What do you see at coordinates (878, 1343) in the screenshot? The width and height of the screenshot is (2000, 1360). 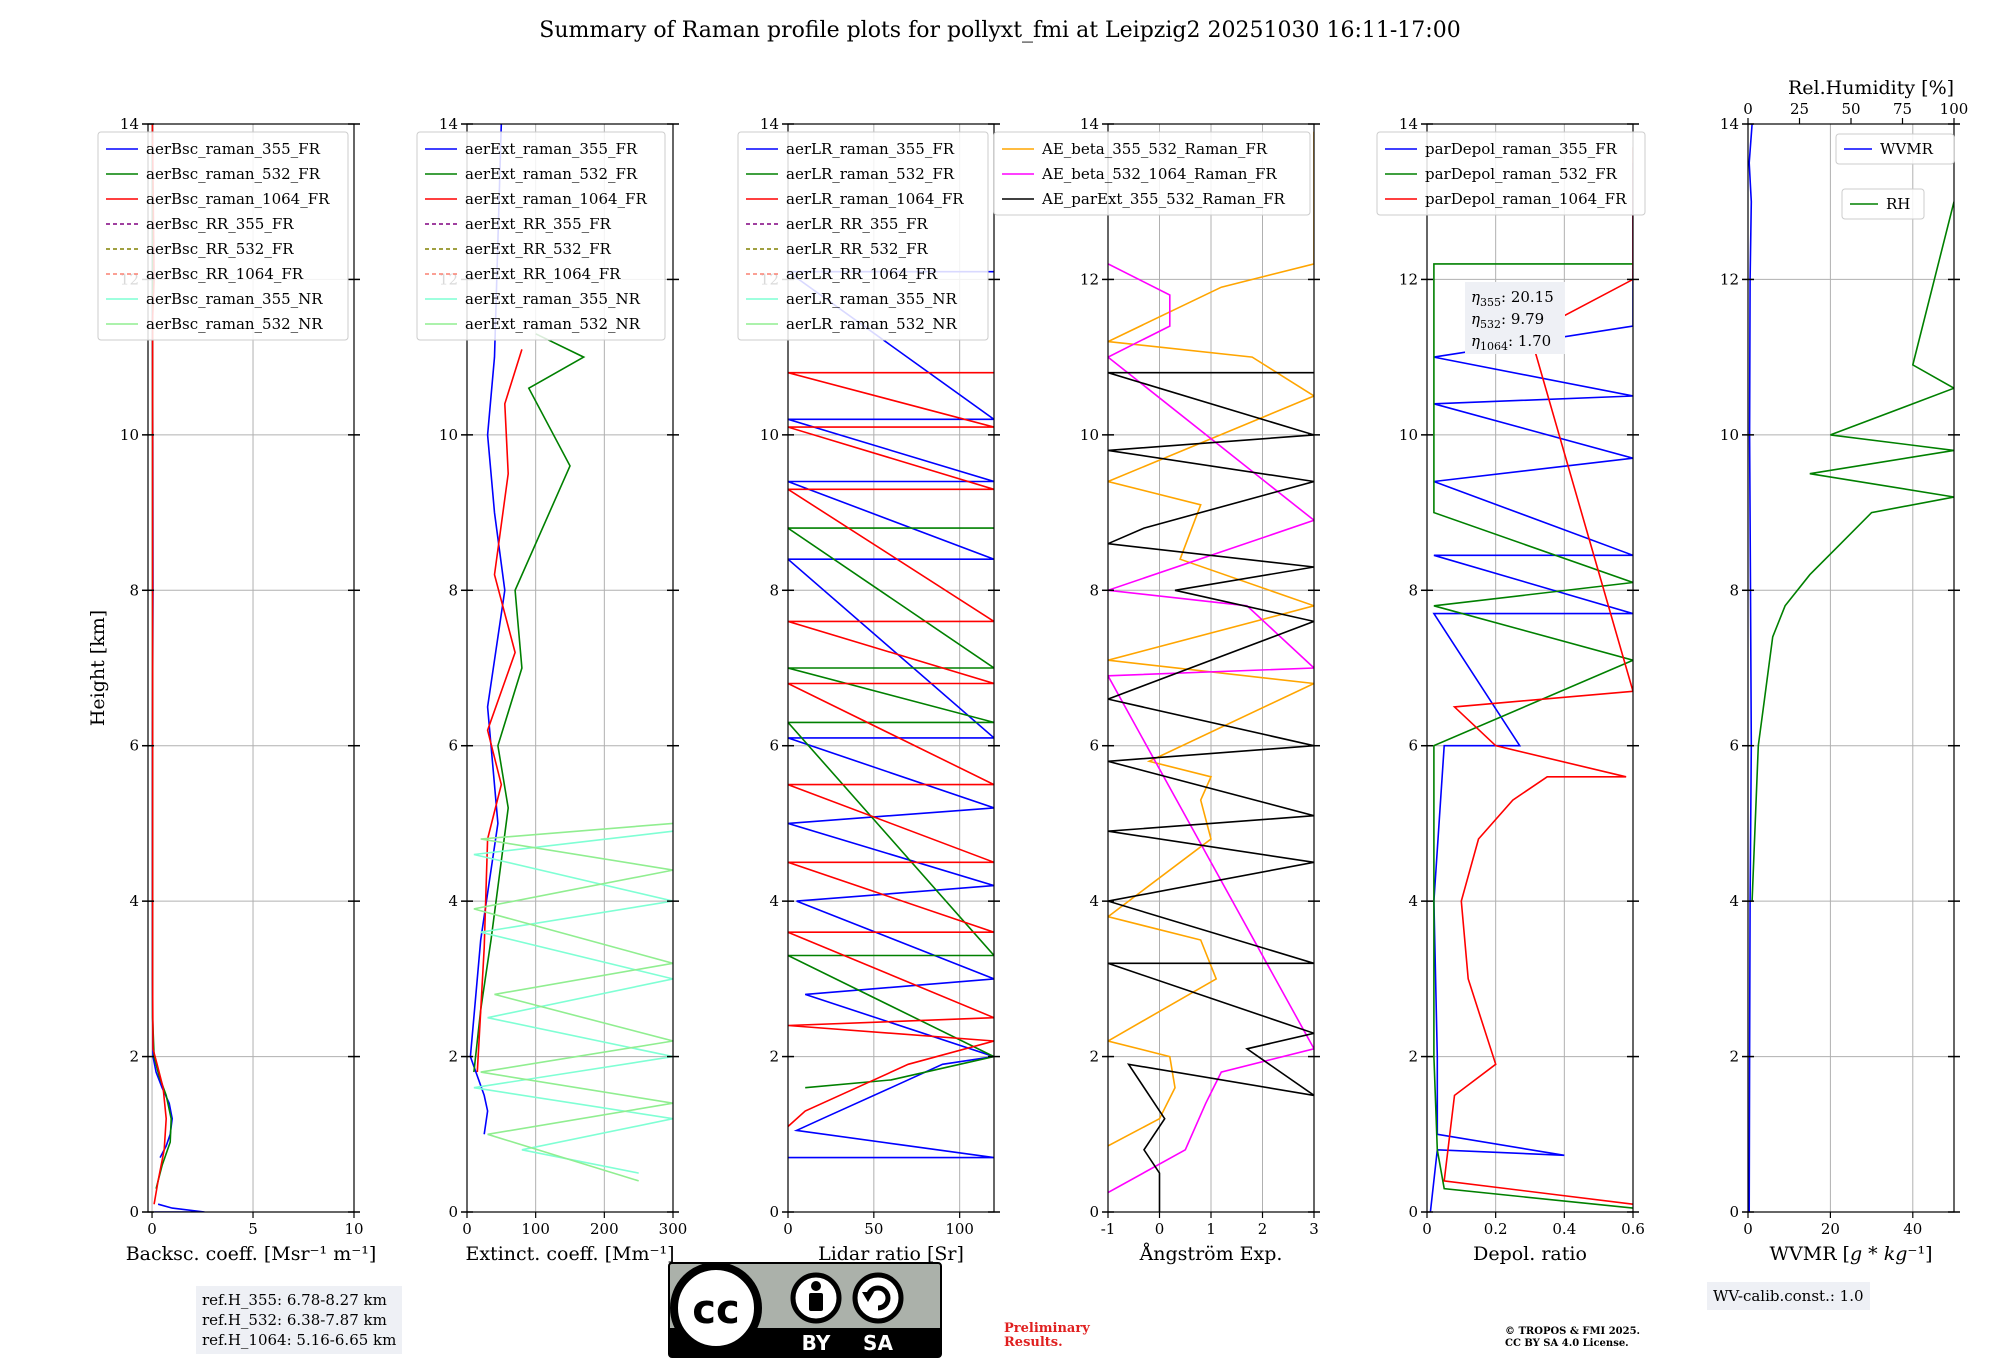 I see `sa-label: SA` at bounding box center [878, 1343].